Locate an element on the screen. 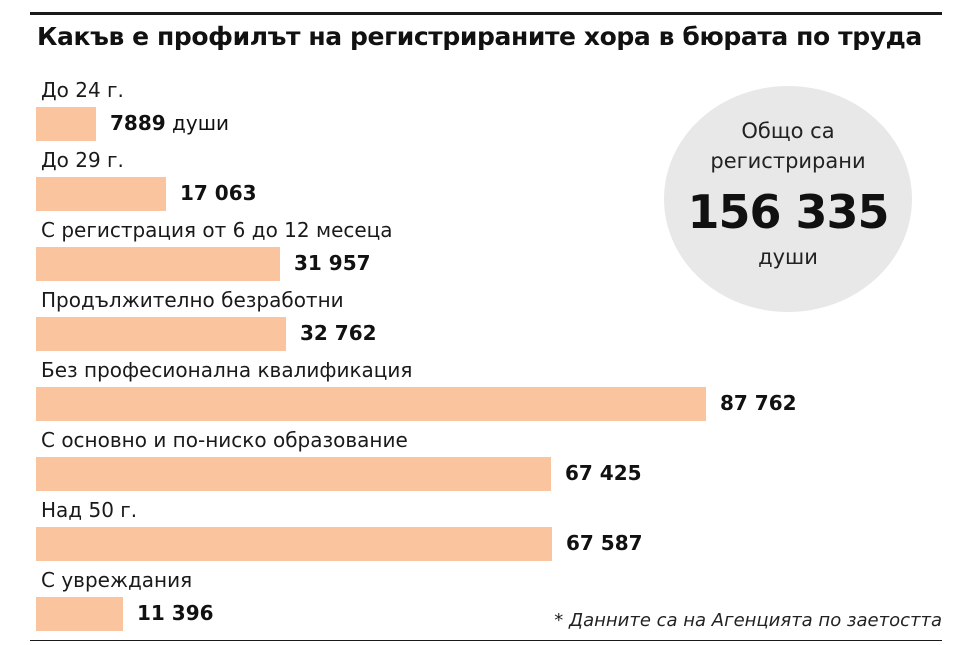  value-number: 67 425 is located at coordinates (603, 473).